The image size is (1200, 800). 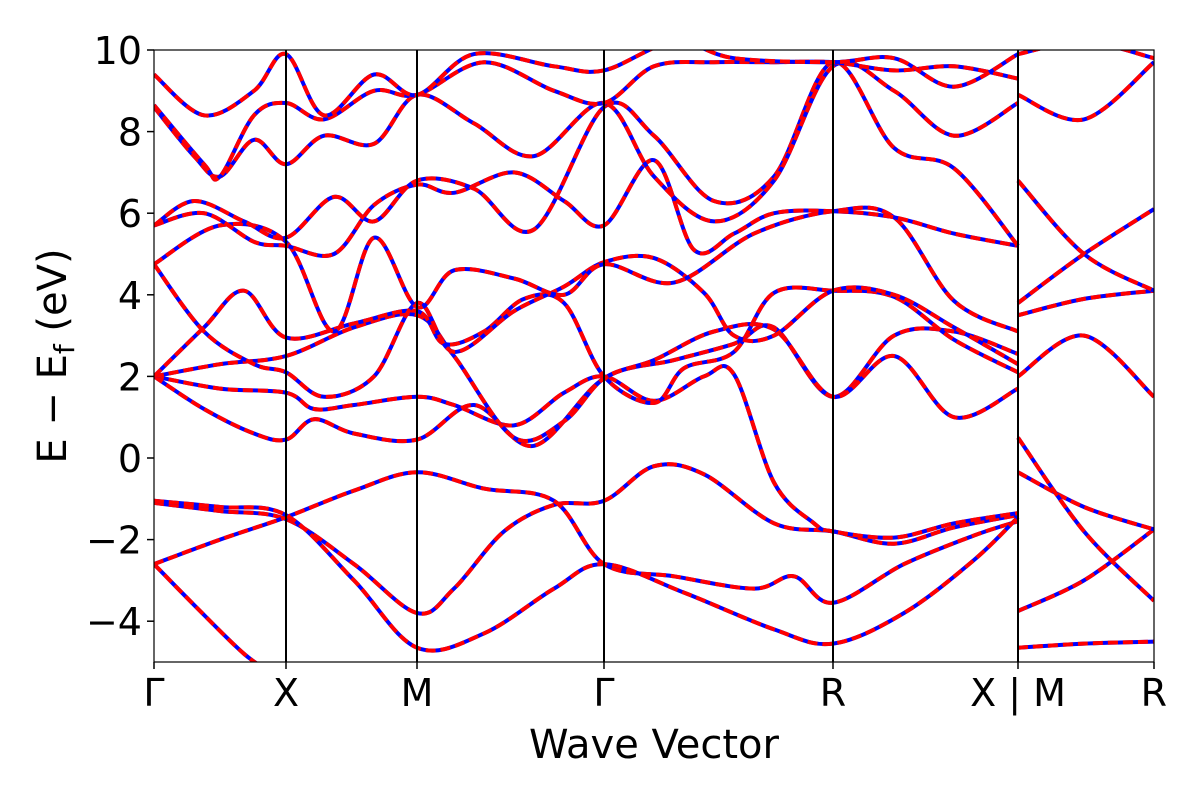 What do you see at coordinates (1085, 91) in the screenshot?
I see `band-23-overlay-line` at bounding box center [1085, 91].